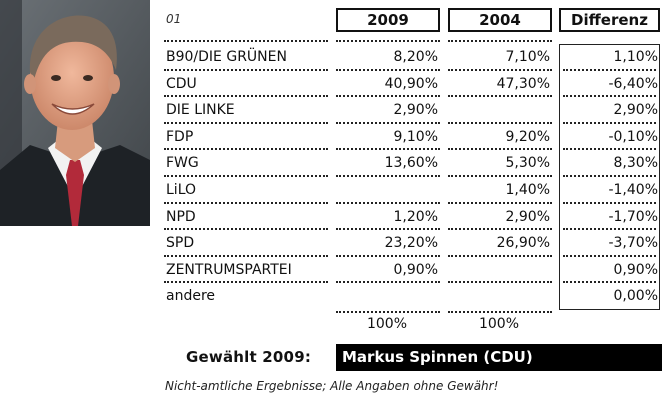 Image resolution: width=672 pixels, height=406 pixels. I want to click on table-row: B90/DIE GRÜNEN 8,20% 7,10% 1,10%, so click(418, 57).